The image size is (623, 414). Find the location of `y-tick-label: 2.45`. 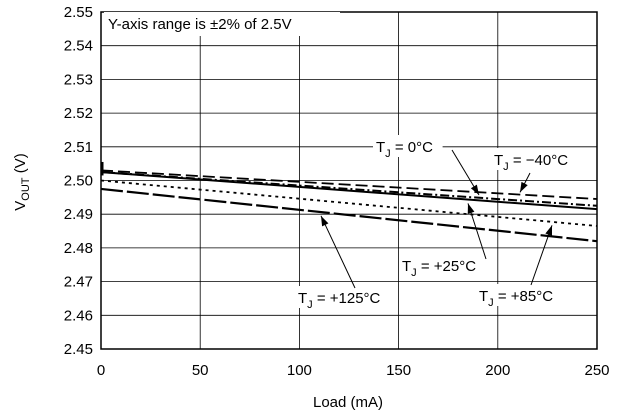

y-tick-label: 2.45 is located at coordinates (78, 349).